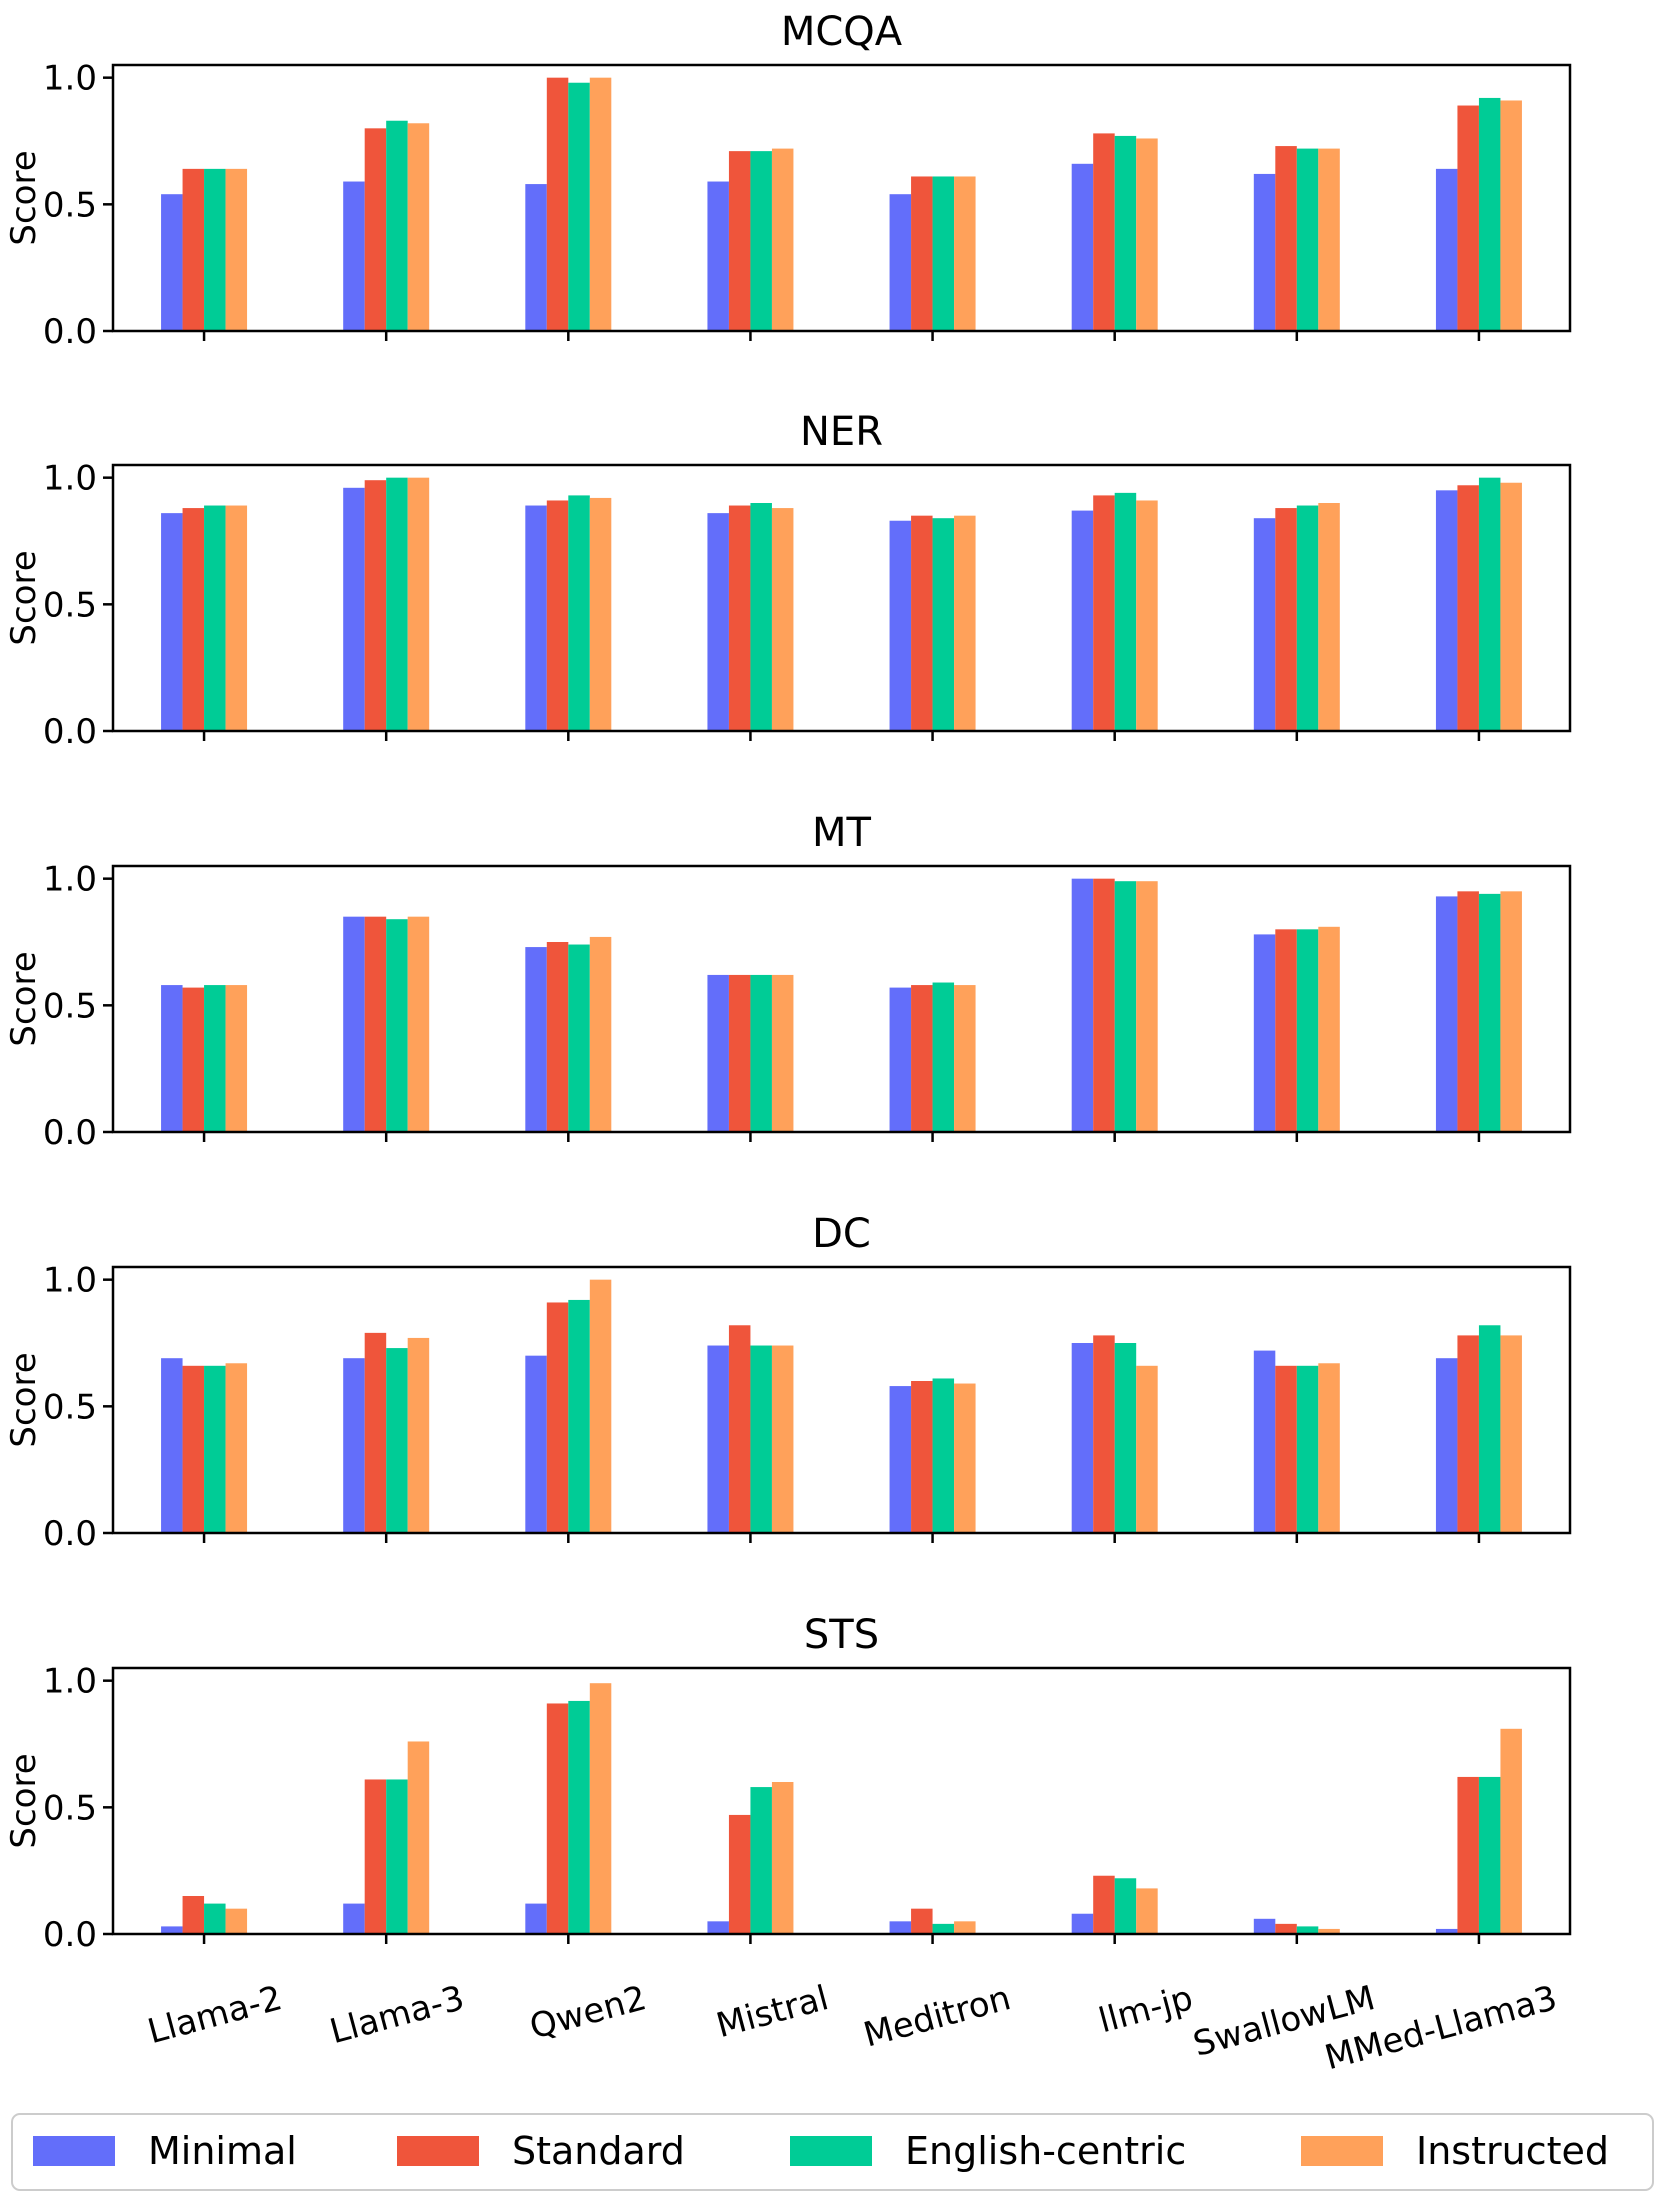  I want to click on x-tick-label-llama-2: Llama-2, so click(215, 2015).